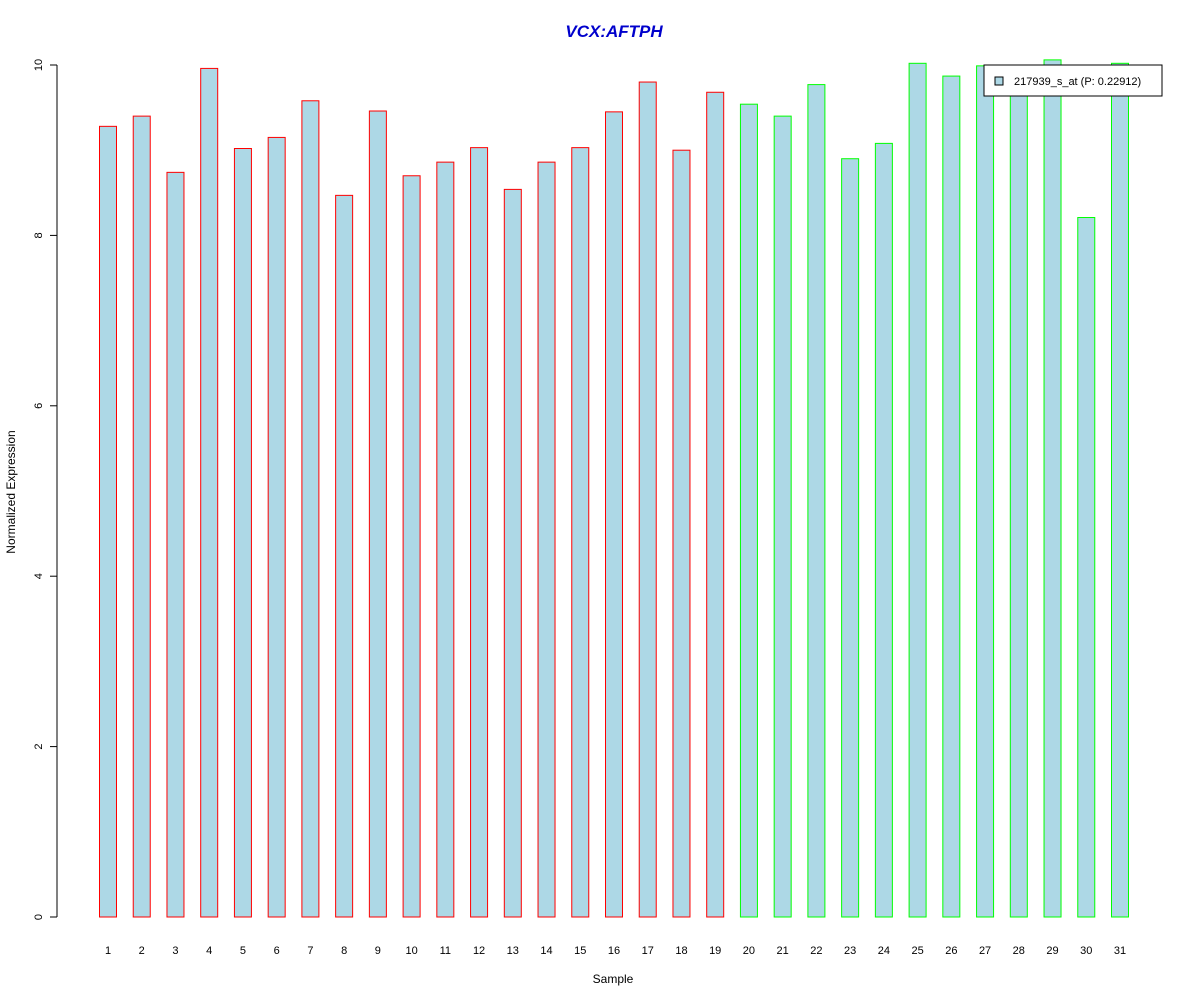 Image resolution: width=1200 pixels, height=1000 pixels. I want to click on y-tick-label: 0, so click(39, 917).